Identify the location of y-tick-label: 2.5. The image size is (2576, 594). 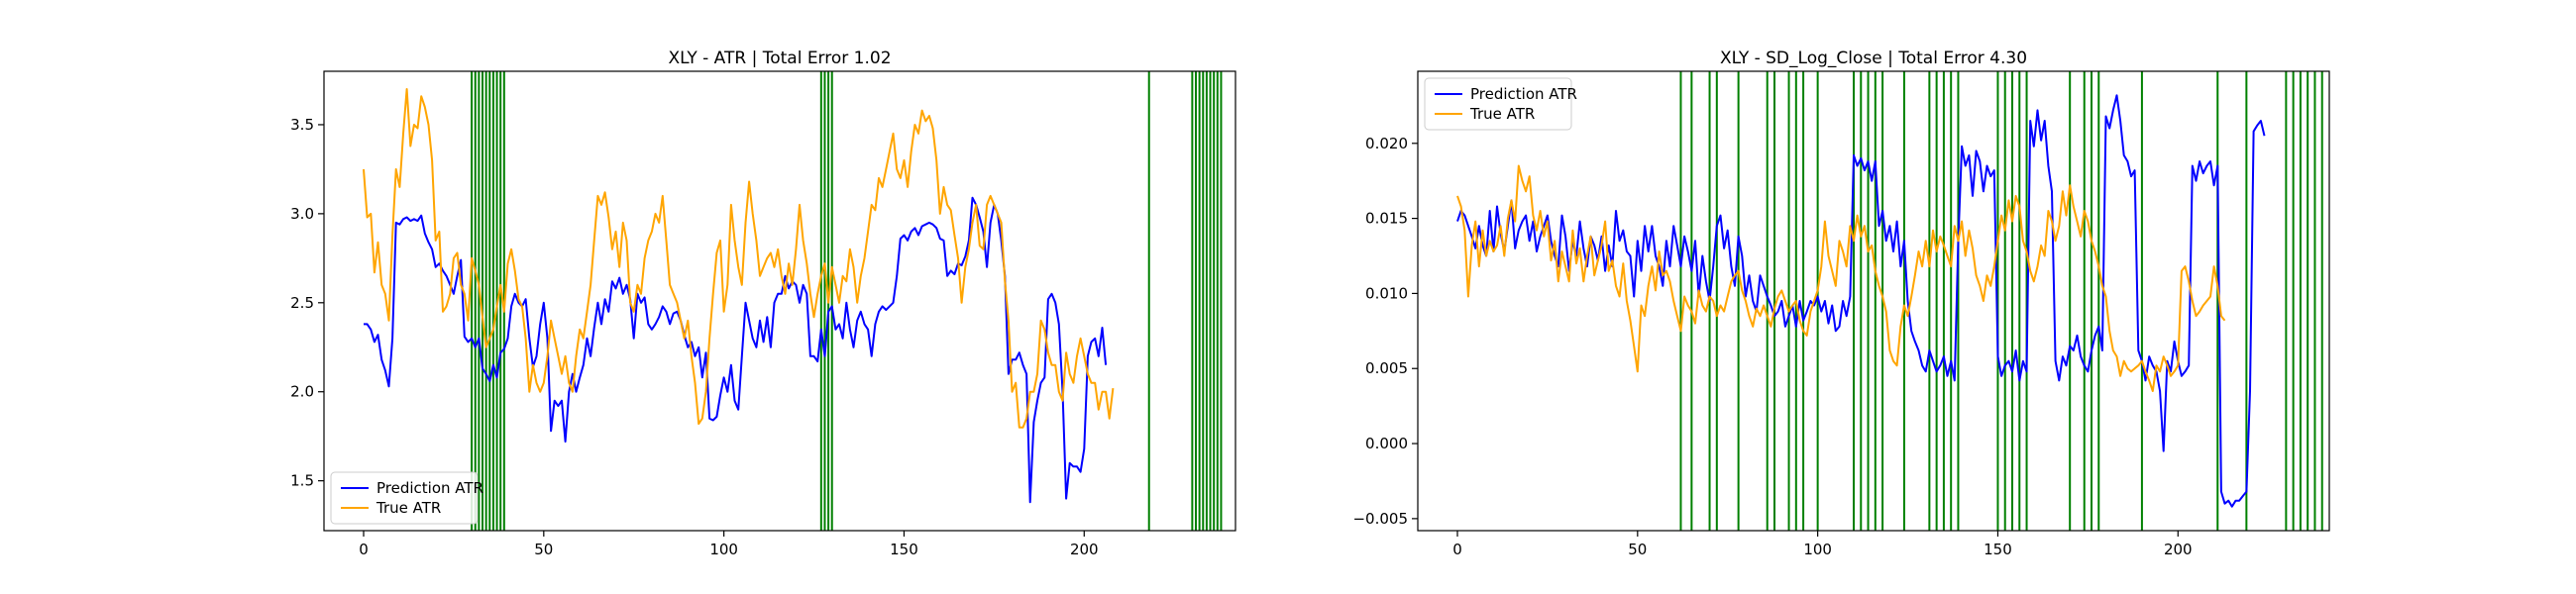
(302, 303).